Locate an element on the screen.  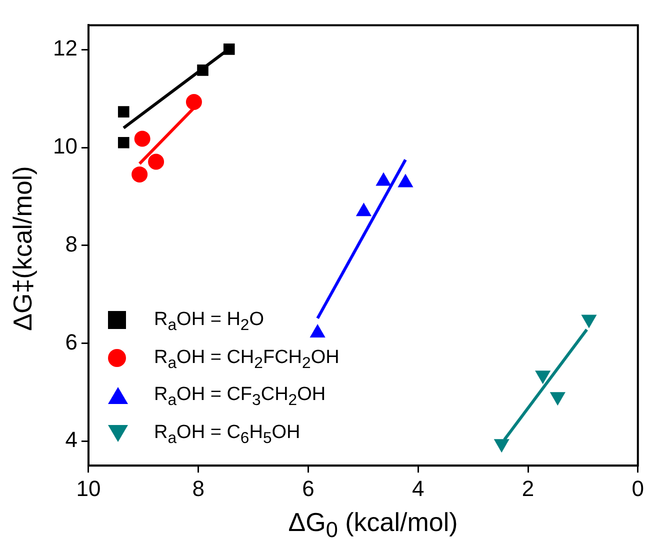
legend-label: R$_{a}$OH = C$_{6}$H$_{5}$OH is located at coordinates (227, 434).